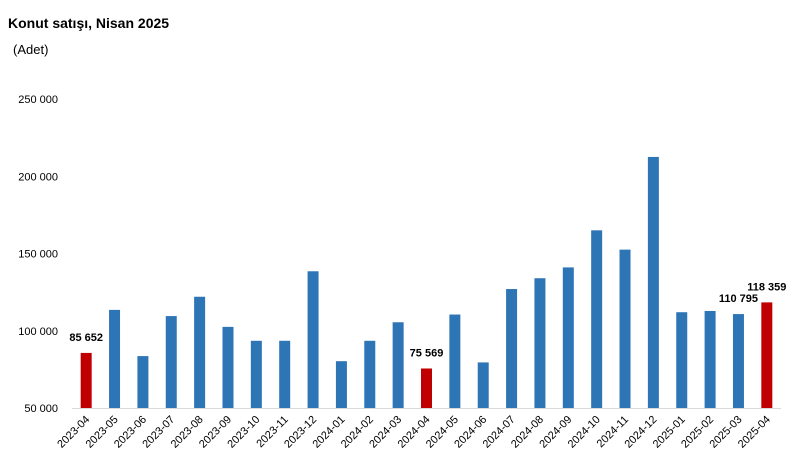 This screenshot has height=476, width=809. What do you see at coordinates (38, 255) in the screenshot?
I see `y-tick-label: 150 000` at bounding box center [38, 255].